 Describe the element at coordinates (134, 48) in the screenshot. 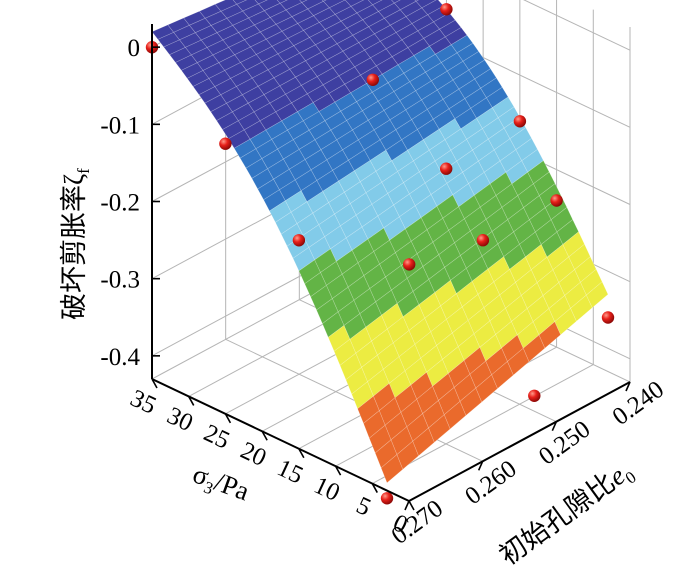

I see `z-tick-label: 0` at that location.